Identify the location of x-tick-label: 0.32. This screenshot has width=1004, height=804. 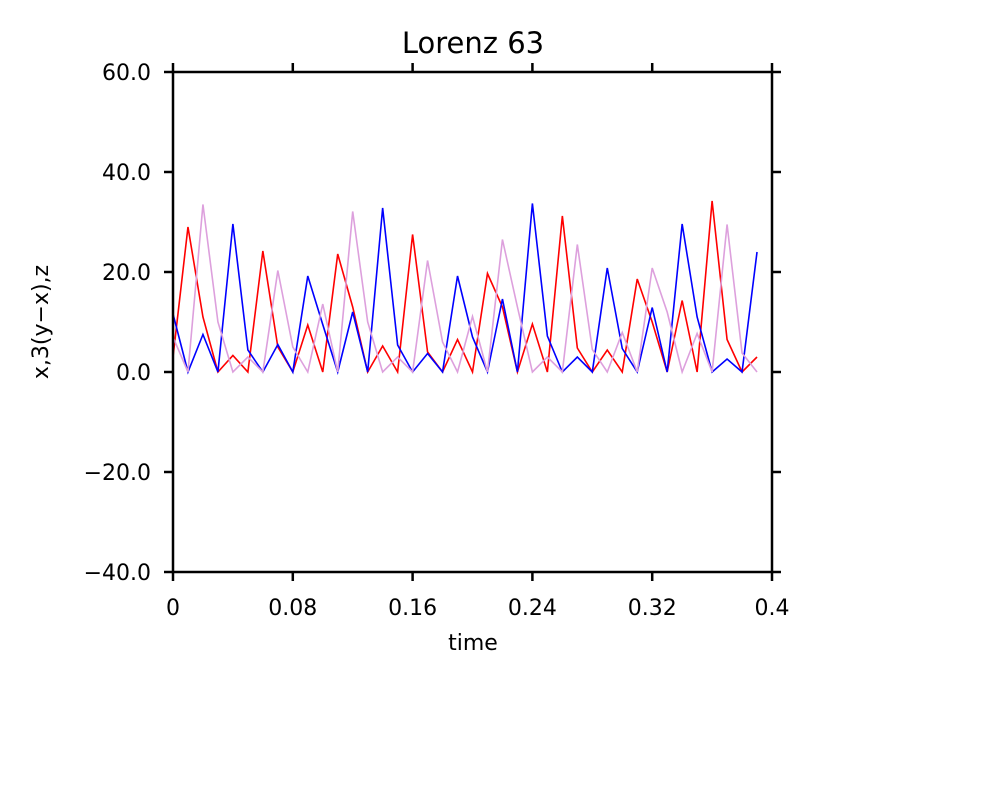
(652, 608).